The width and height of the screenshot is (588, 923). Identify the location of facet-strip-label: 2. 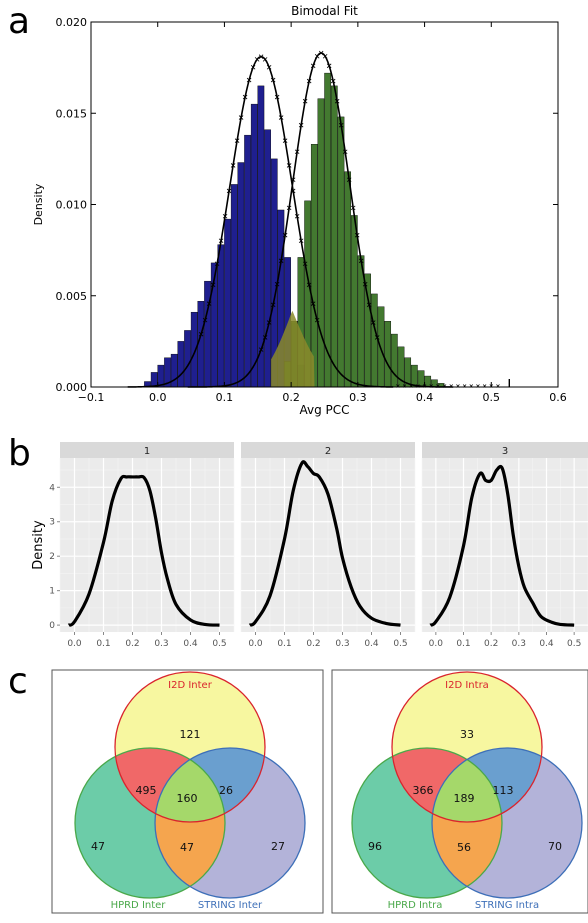
(328, 451).